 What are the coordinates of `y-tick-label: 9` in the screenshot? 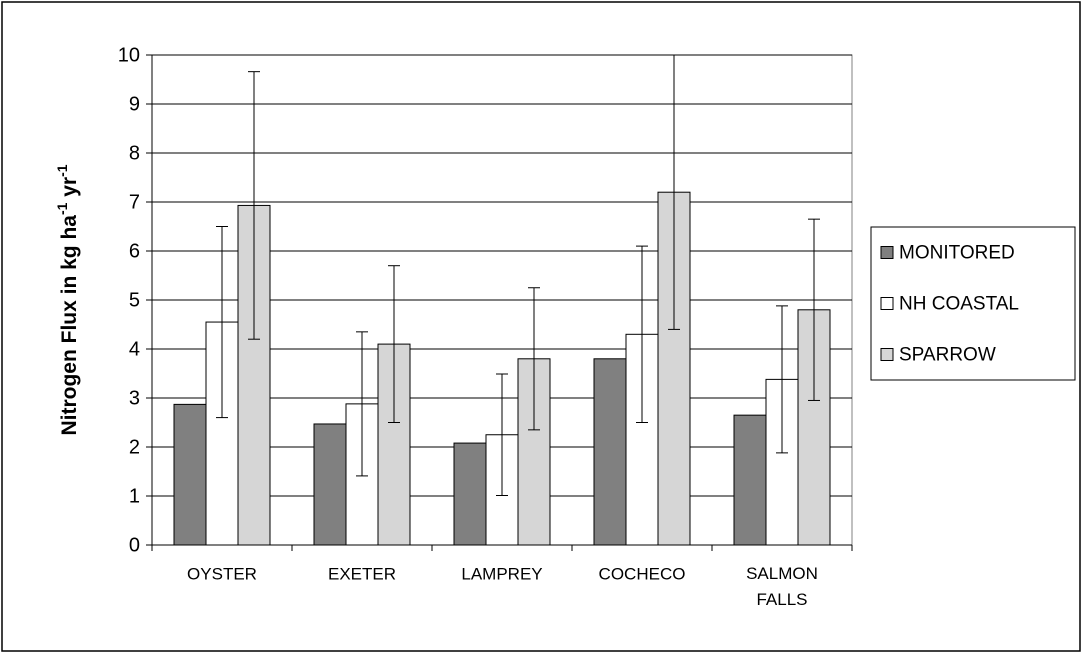 It's located at (134, 104).